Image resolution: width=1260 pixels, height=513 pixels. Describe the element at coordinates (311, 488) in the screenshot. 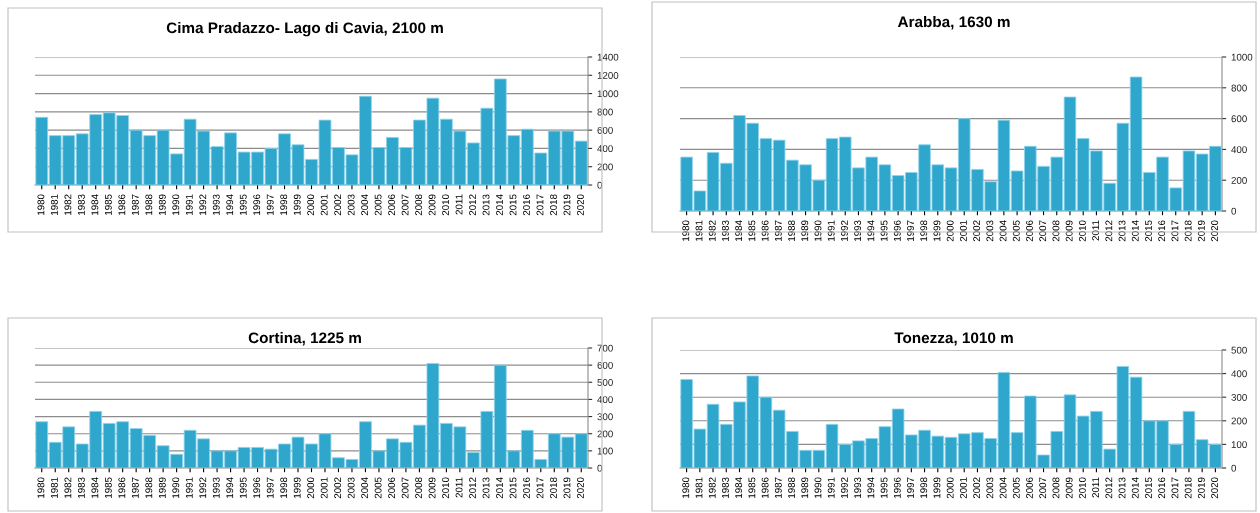

I see `x-tick-label: 2000` at that location.